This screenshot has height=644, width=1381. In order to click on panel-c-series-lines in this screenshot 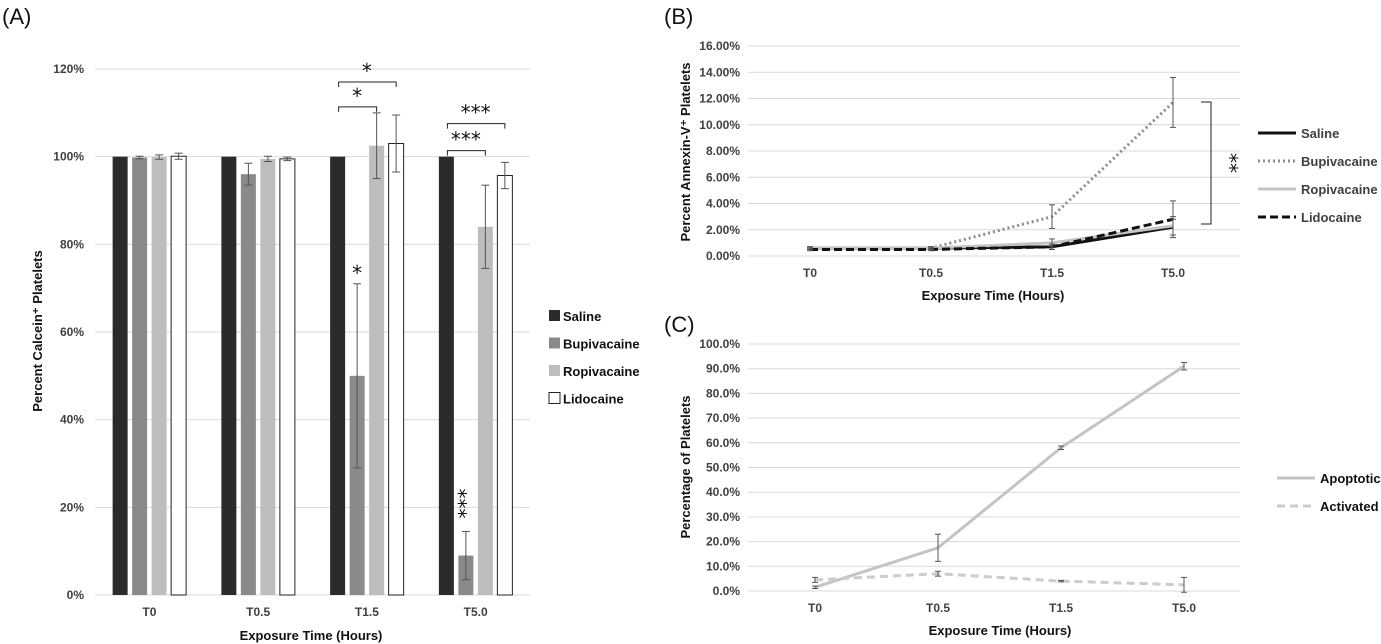, I will do `click(999, 476)`.